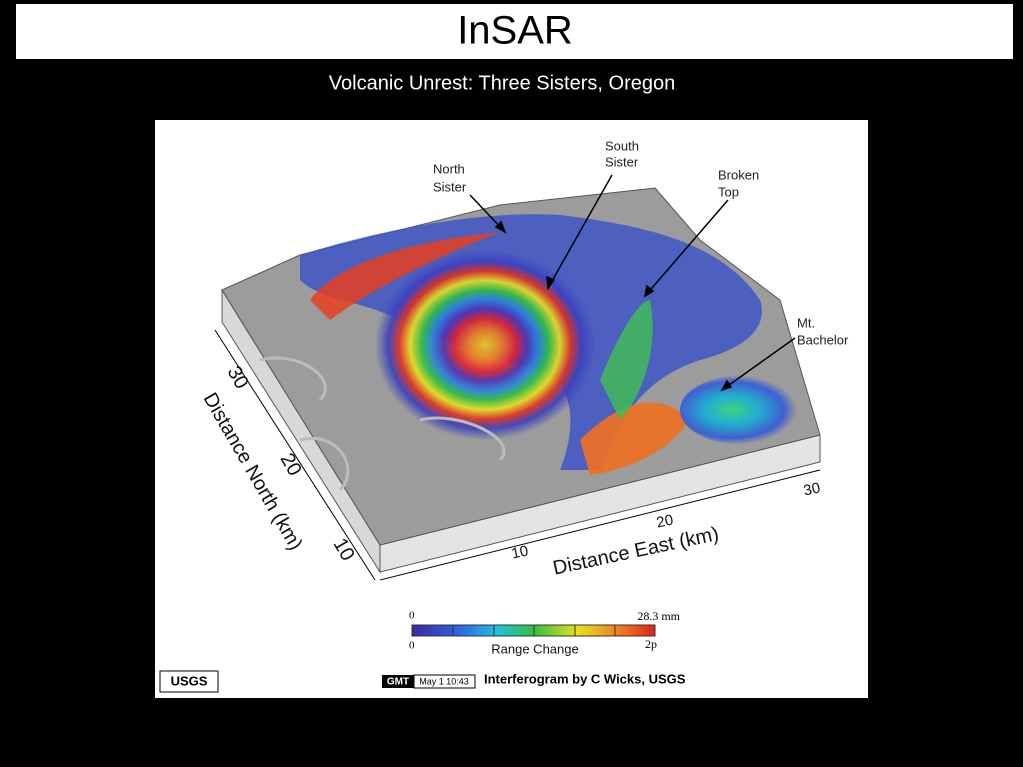 This screenshot has height=767, width=1023. What do you see at coordinates (658, 616) in the screenshot?
I see `colorbar-label: 28.3 mm` at bounding box center [658, 616].